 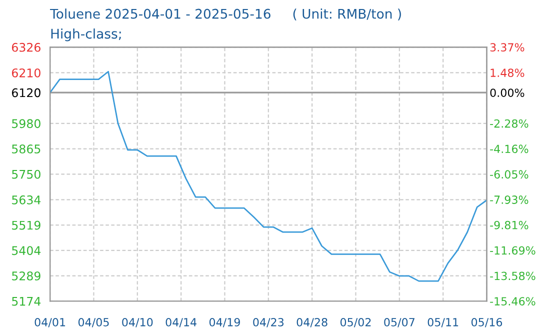 What do you see at coordinates (86, 35) in the screenshot?
I see `chart-subtitle: High-class;` at bounding box center [86, 35].